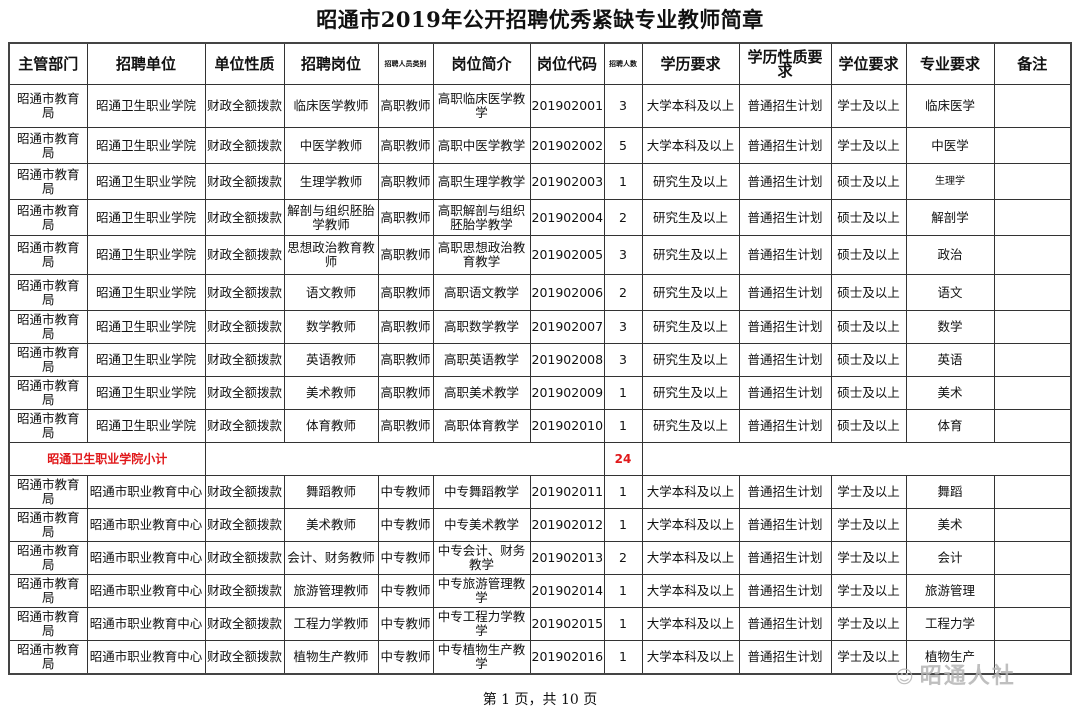  I want to click on cell-major: 植物生产, so click(950, 657).